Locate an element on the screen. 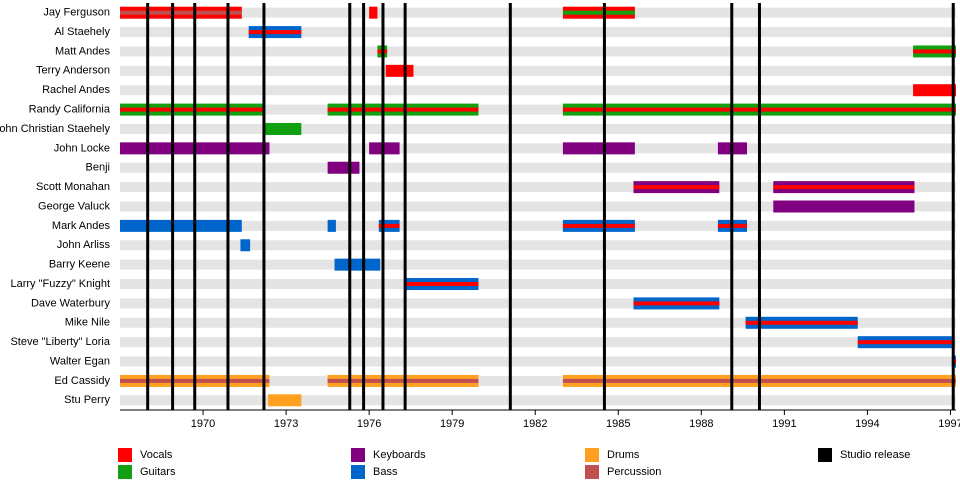 The image size is (960, 480). member-label: Al Staehely is located at coordinates (82, 32).